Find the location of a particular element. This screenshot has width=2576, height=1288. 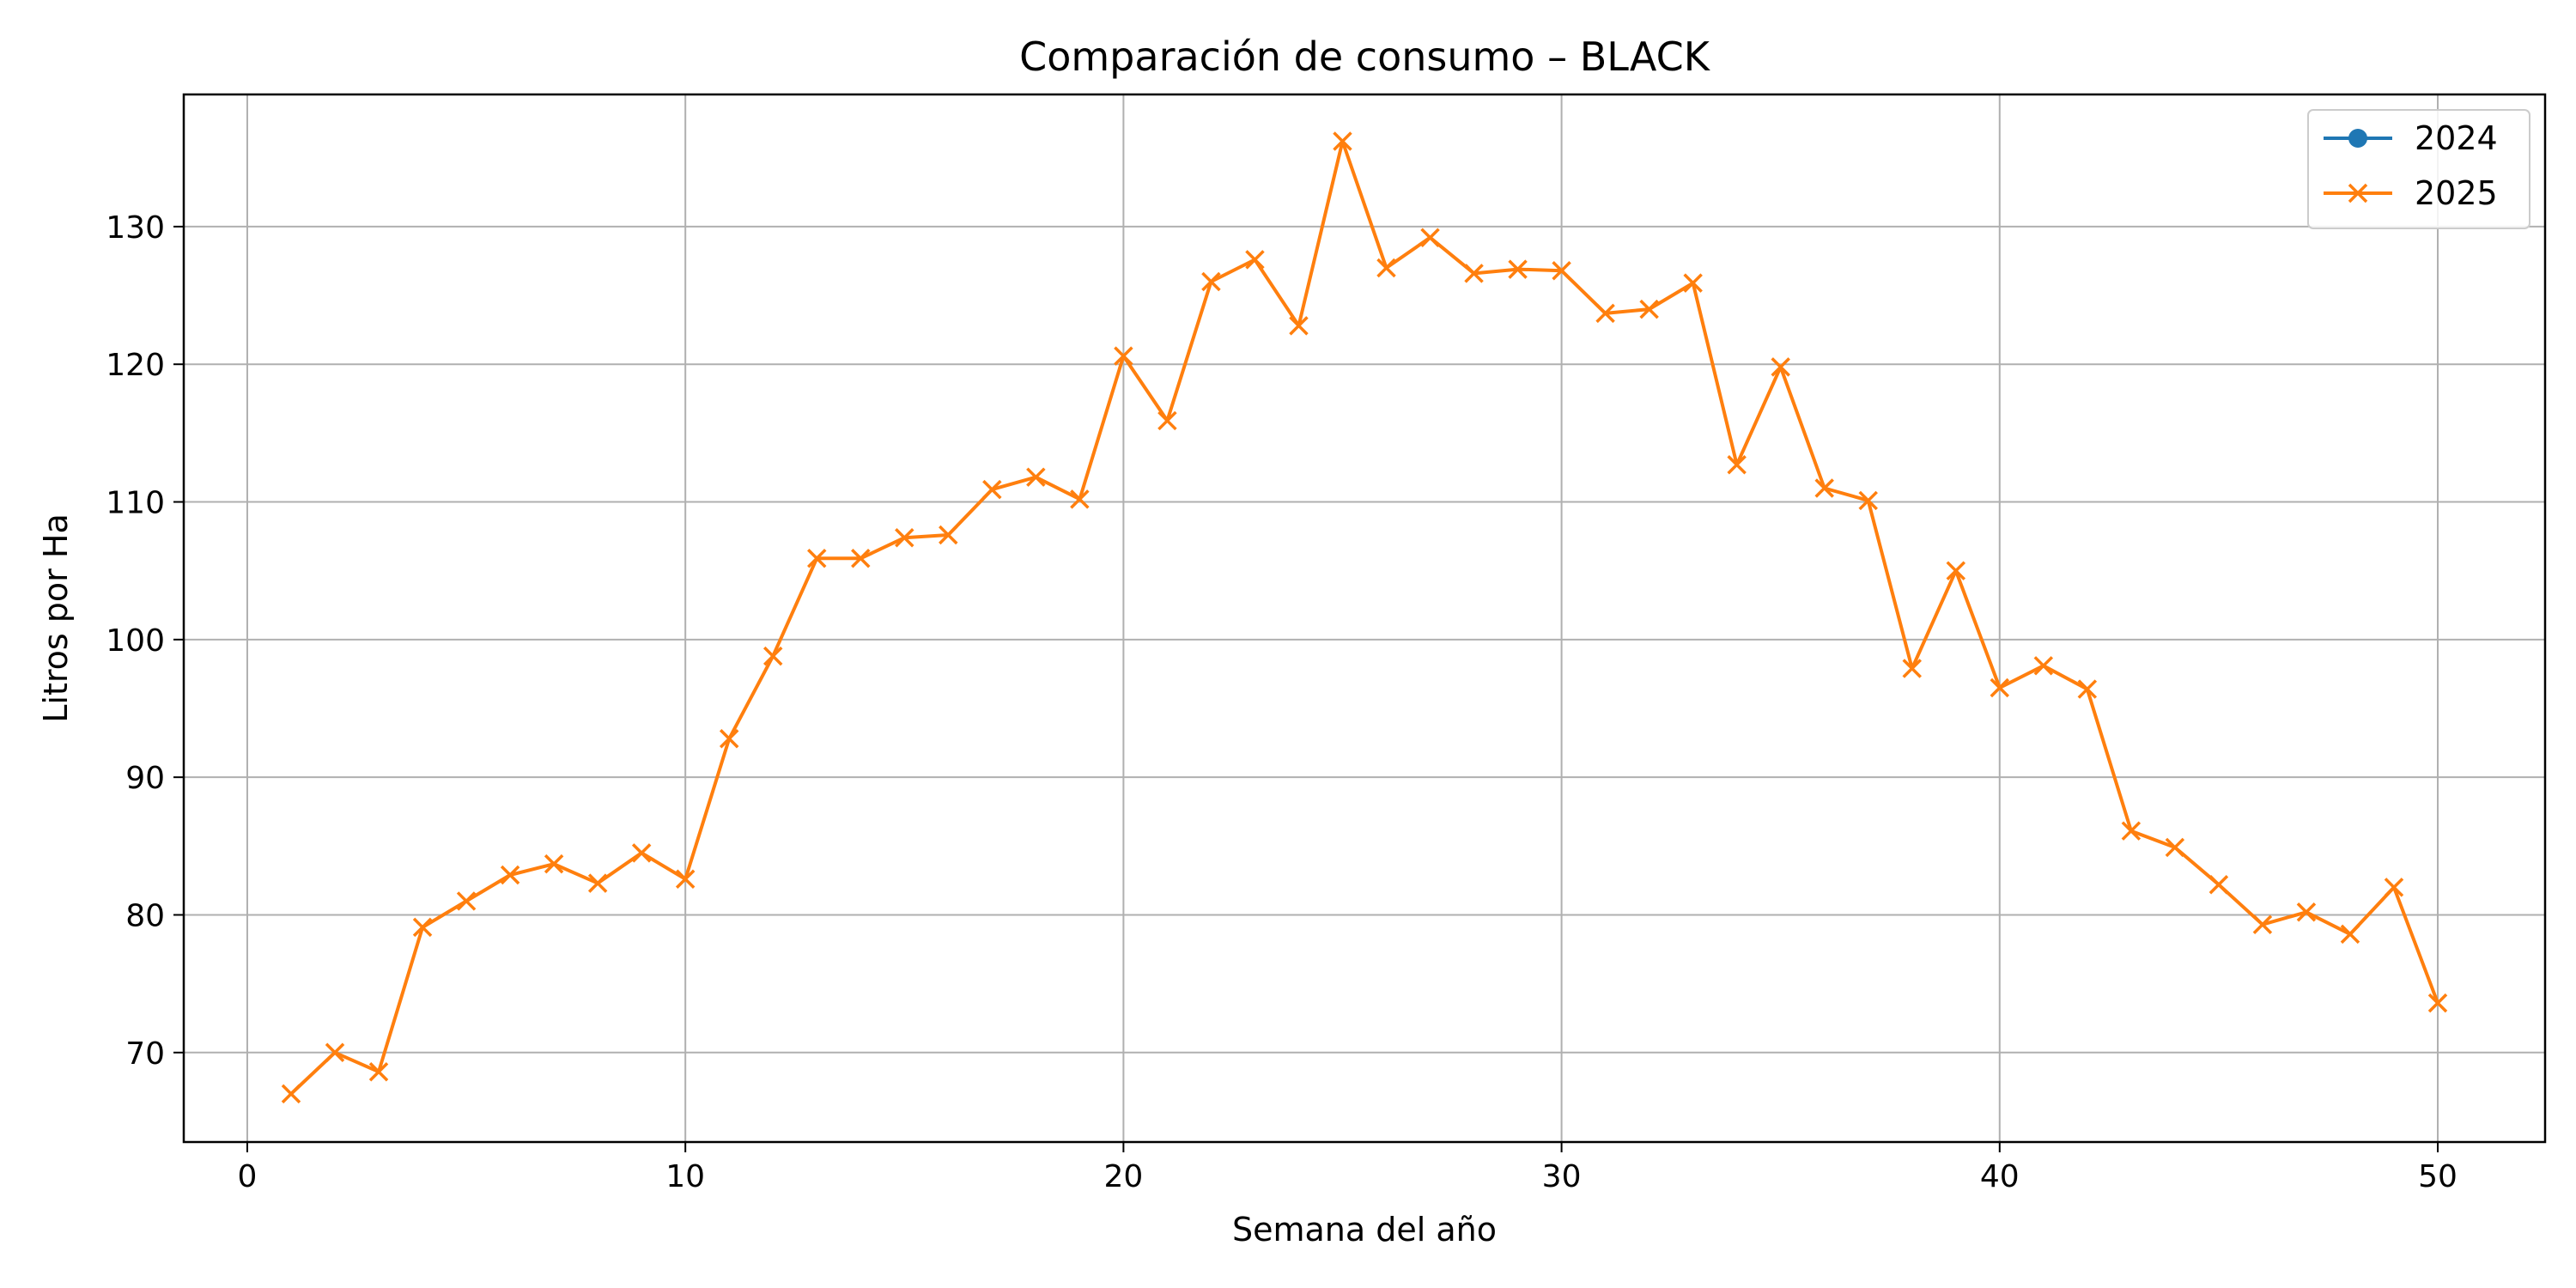

y-tick-label: 90 is located at coordinates (145, 779).